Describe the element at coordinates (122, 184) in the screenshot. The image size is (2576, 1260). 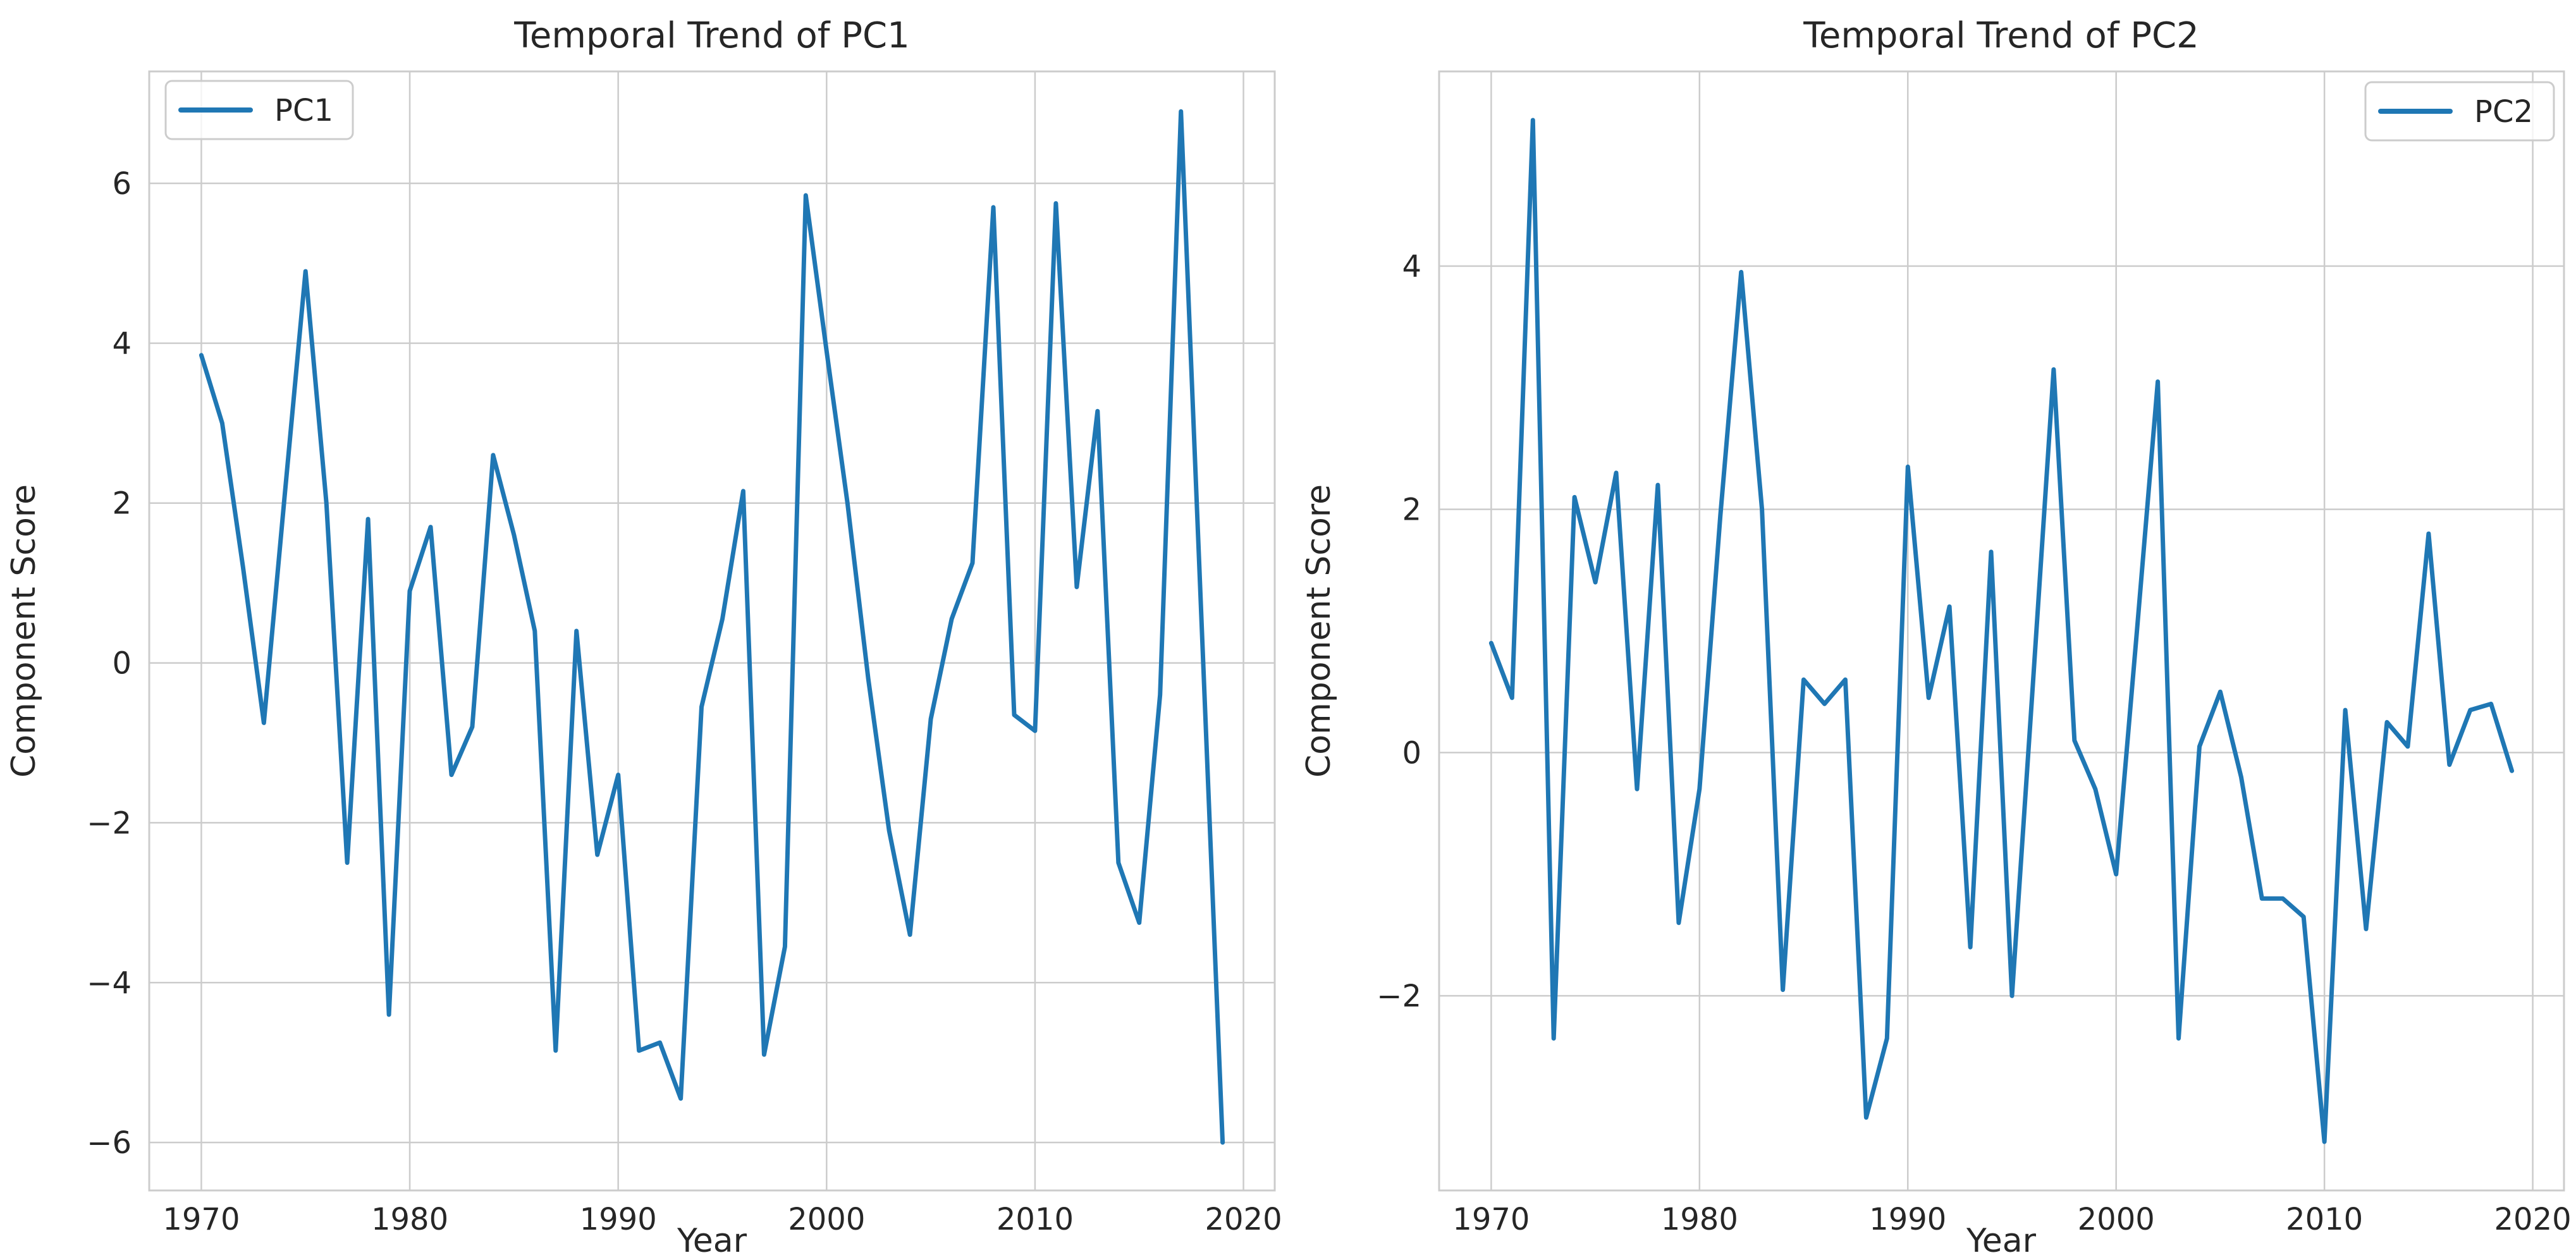
I see `y-tick-label: 6` at that location.